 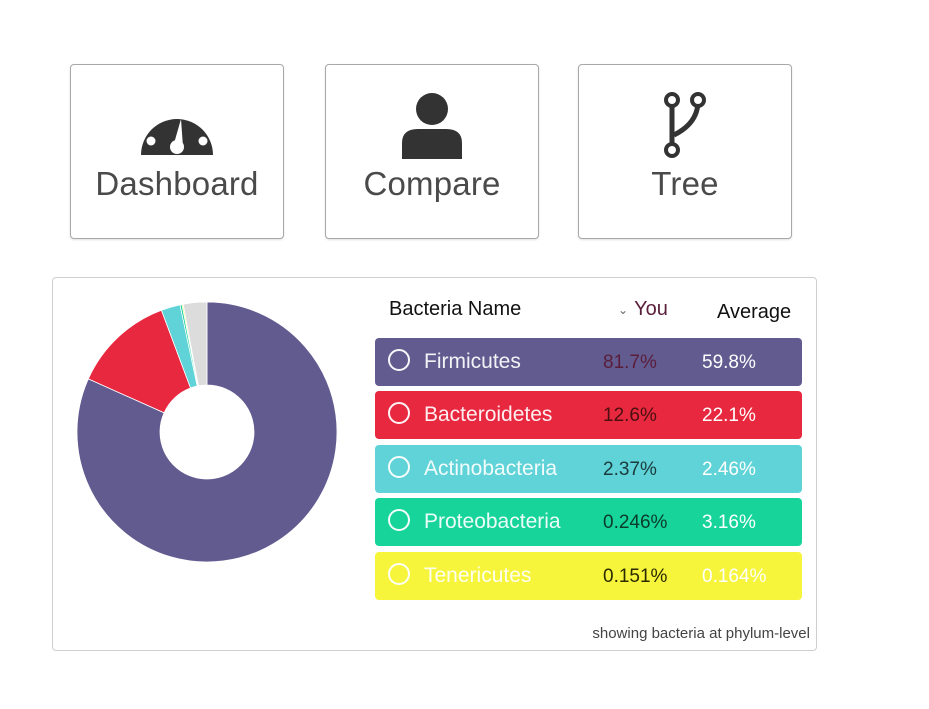 What do you see at coordinates (472, 361) in the screenshot?
I see `bacteria-name: Firmicutes` at bounding box center [472, 361].